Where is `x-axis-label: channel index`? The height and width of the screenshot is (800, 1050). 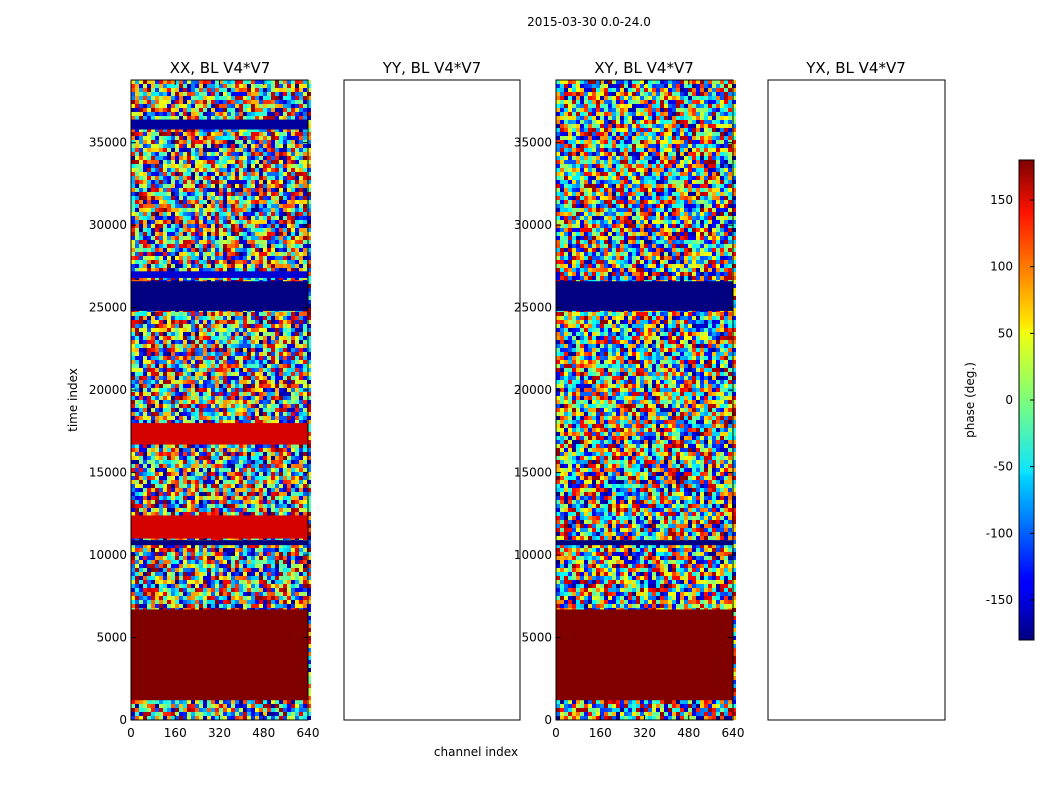 x-axis-label: channel index is located at coordinates (476, 752).